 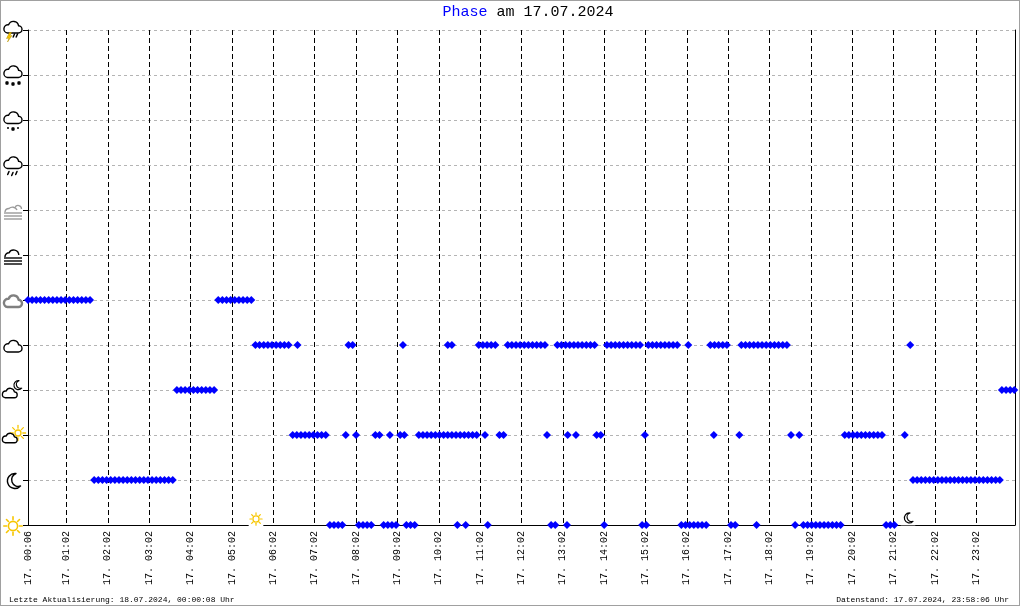 What do you see at coordinates (232, 558) in the screenshot?
I see `x-tick-label: 17. 05:02` at bounding box center [232, 558].